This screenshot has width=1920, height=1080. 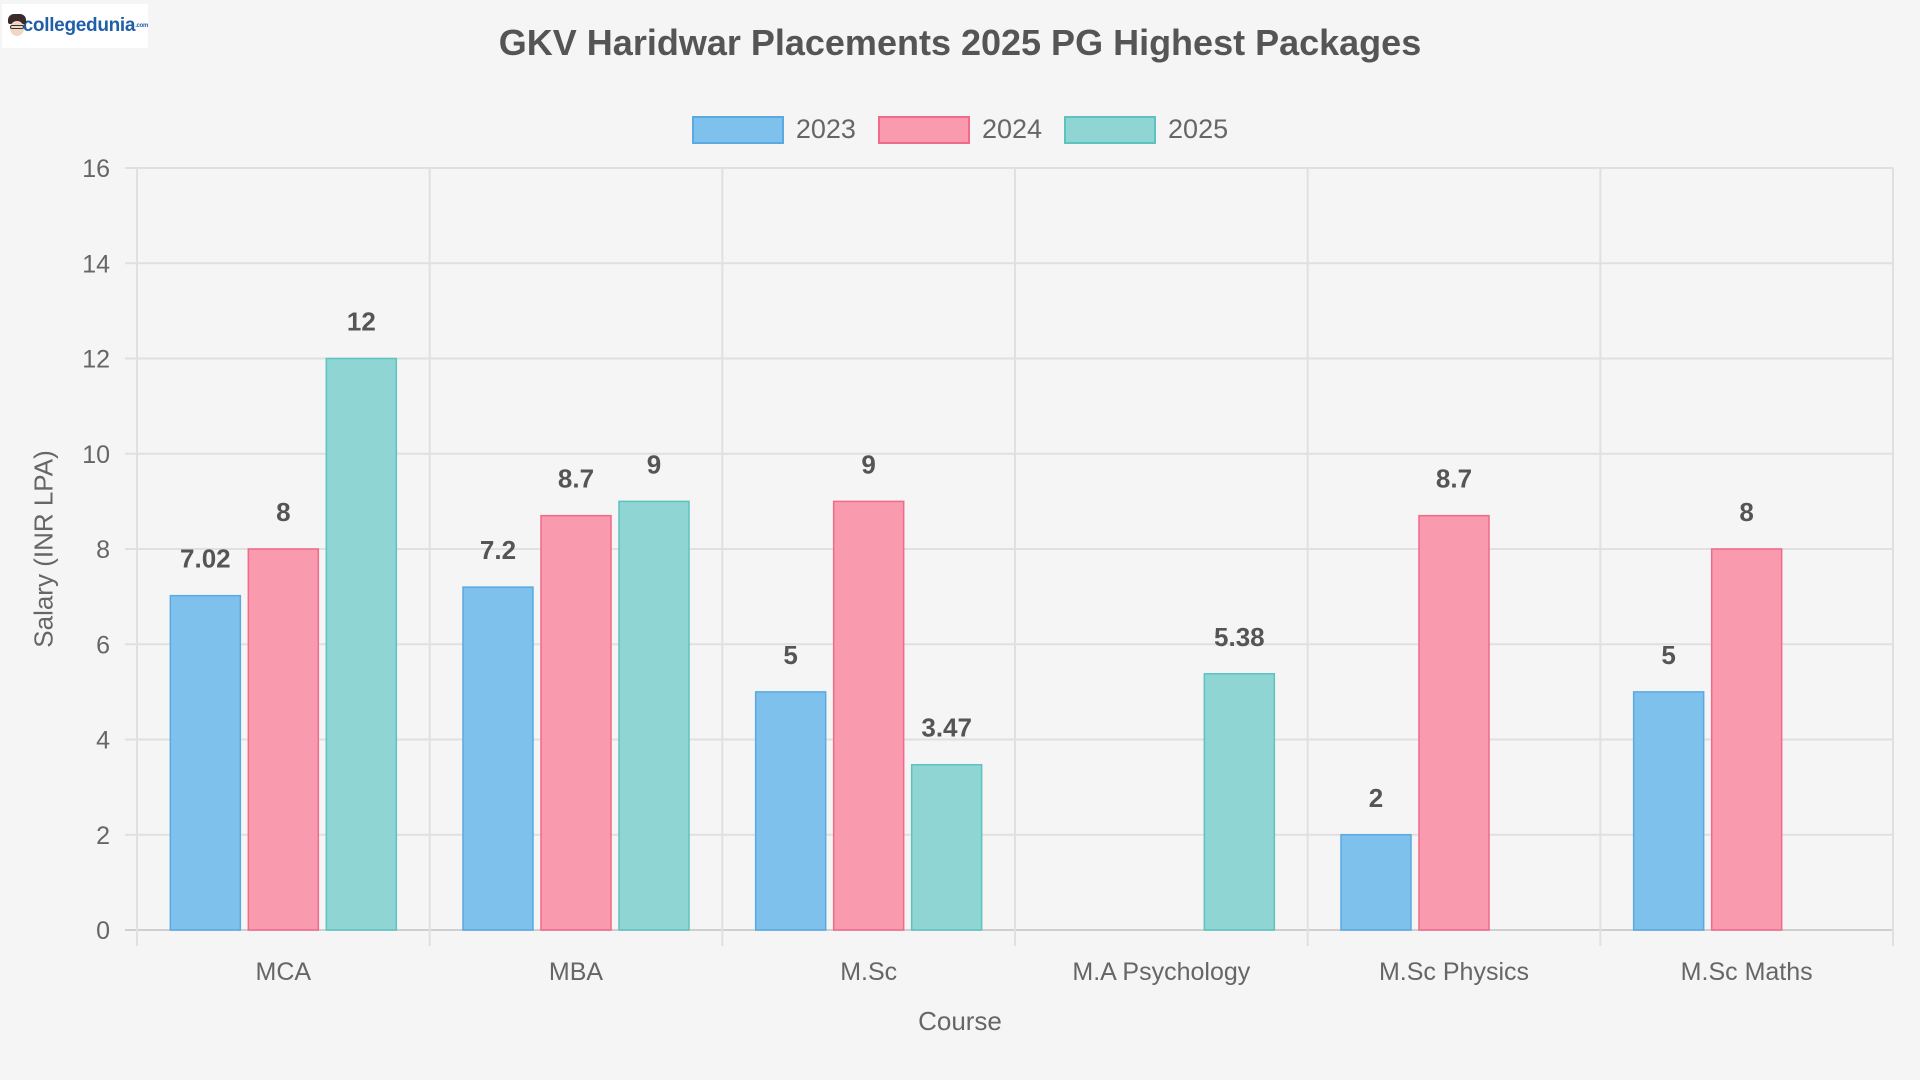 I want to click on x-tick-label: MBA, so click(x=576, y=972).